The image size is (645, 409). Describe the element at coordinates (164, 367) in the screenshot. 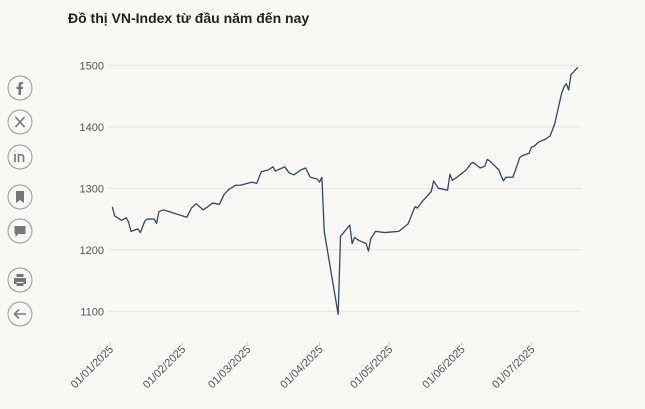

I see `x-tick-label: 01/02/2025` at that location.